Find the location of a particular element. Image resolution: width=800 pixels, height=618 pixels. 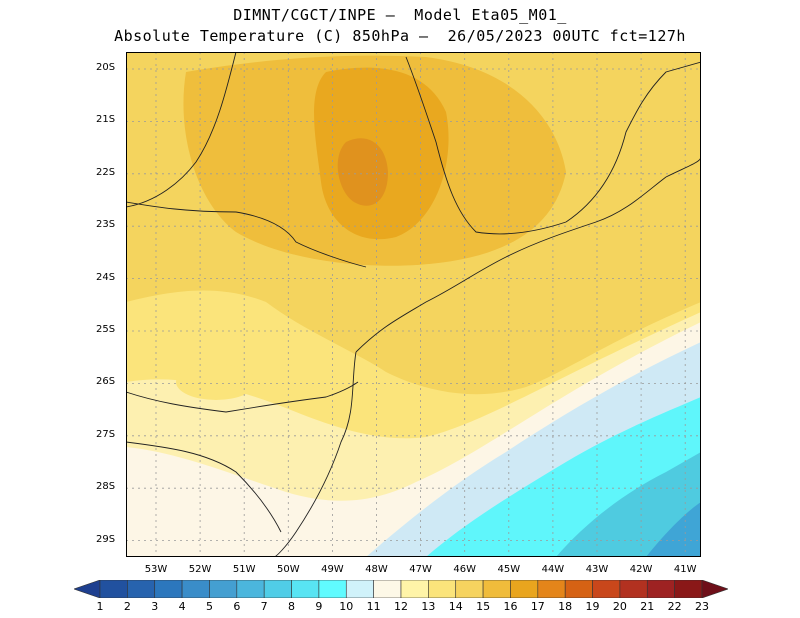

colorbar-max-arrow is located at coordinates (714, 589).